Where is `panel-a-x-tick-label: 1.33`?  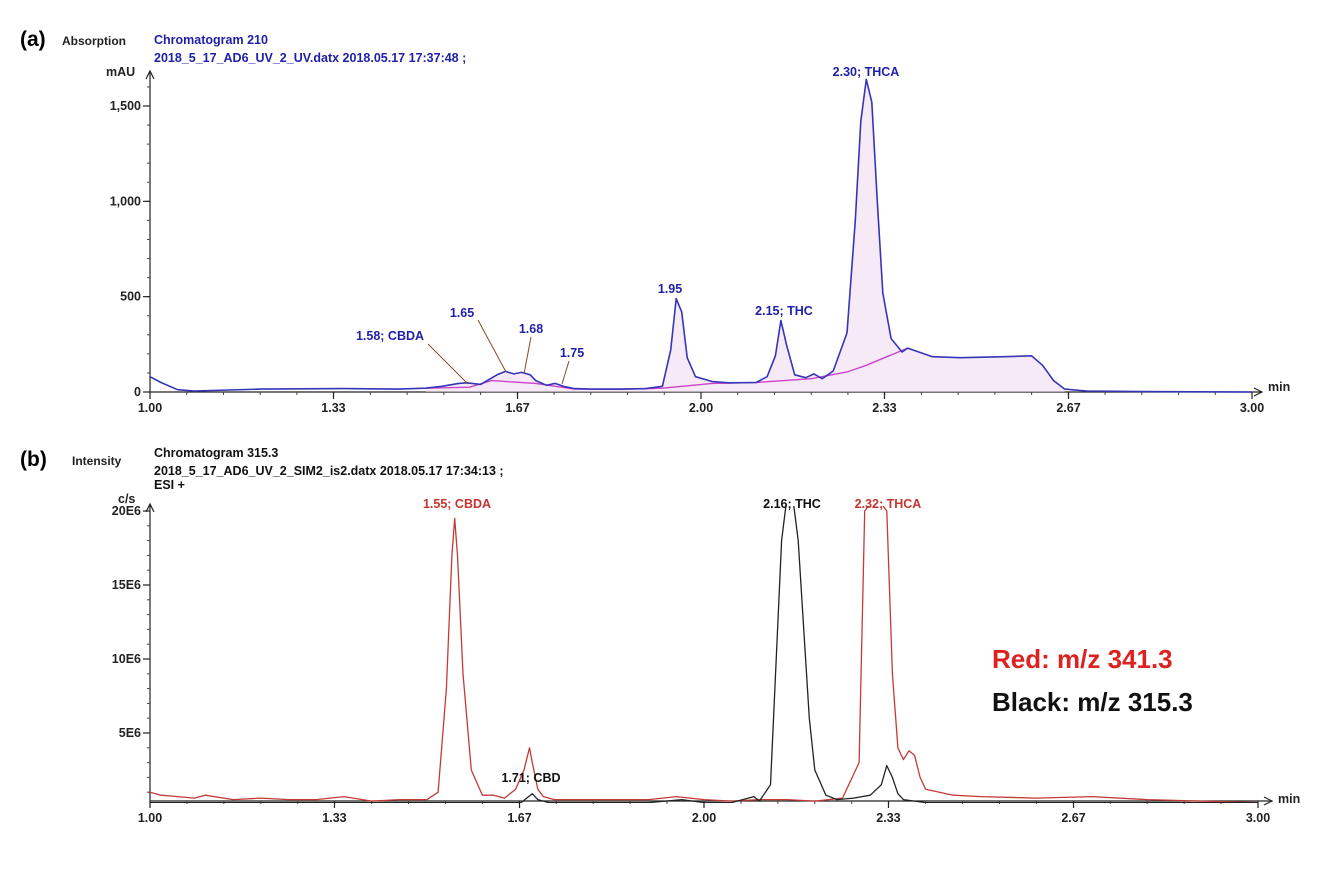
panel-a-x-tick-label: 1.33 is located at coordinates (333, 408).